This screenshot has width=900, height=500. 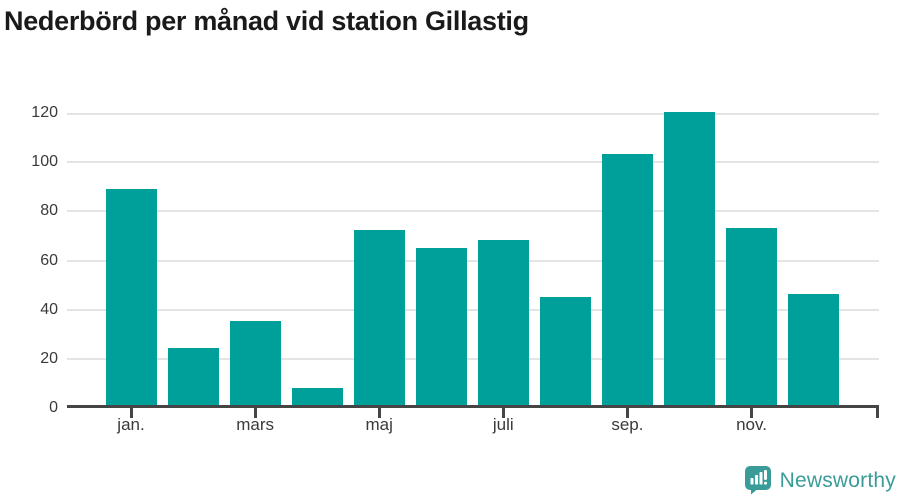 I want to click on y-axis-label: 60, so click(x=49, y=260).